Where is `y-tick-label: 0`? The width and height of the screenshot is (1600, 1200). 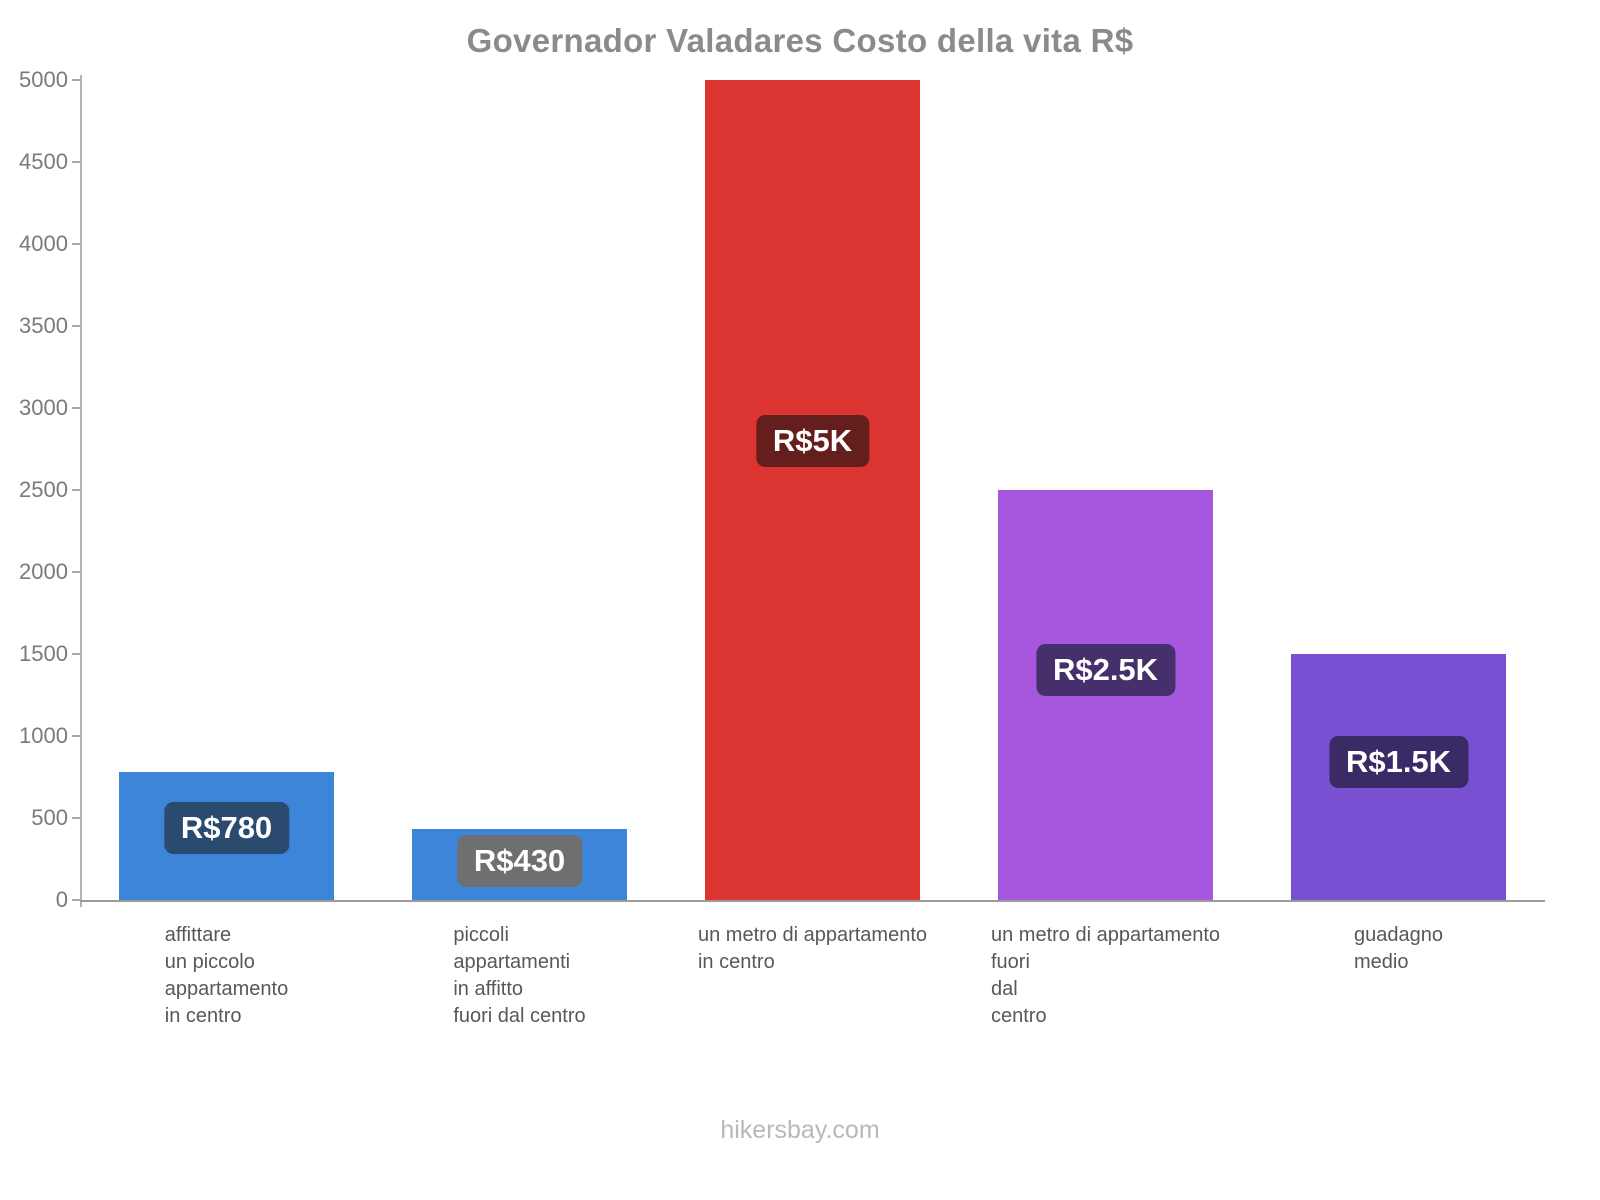
y-tick-label: 0 is located at coordinates (61, 899).